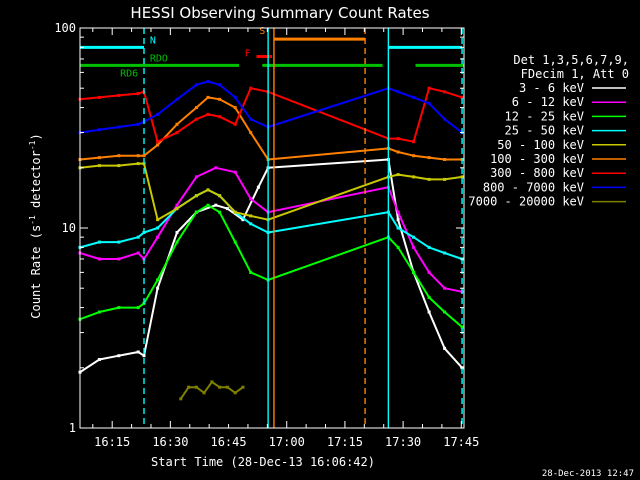  What do you see at coordinates (262, 31) in the screenshot?
I see `flag-label-s: S` at bounding box center [262, 31].